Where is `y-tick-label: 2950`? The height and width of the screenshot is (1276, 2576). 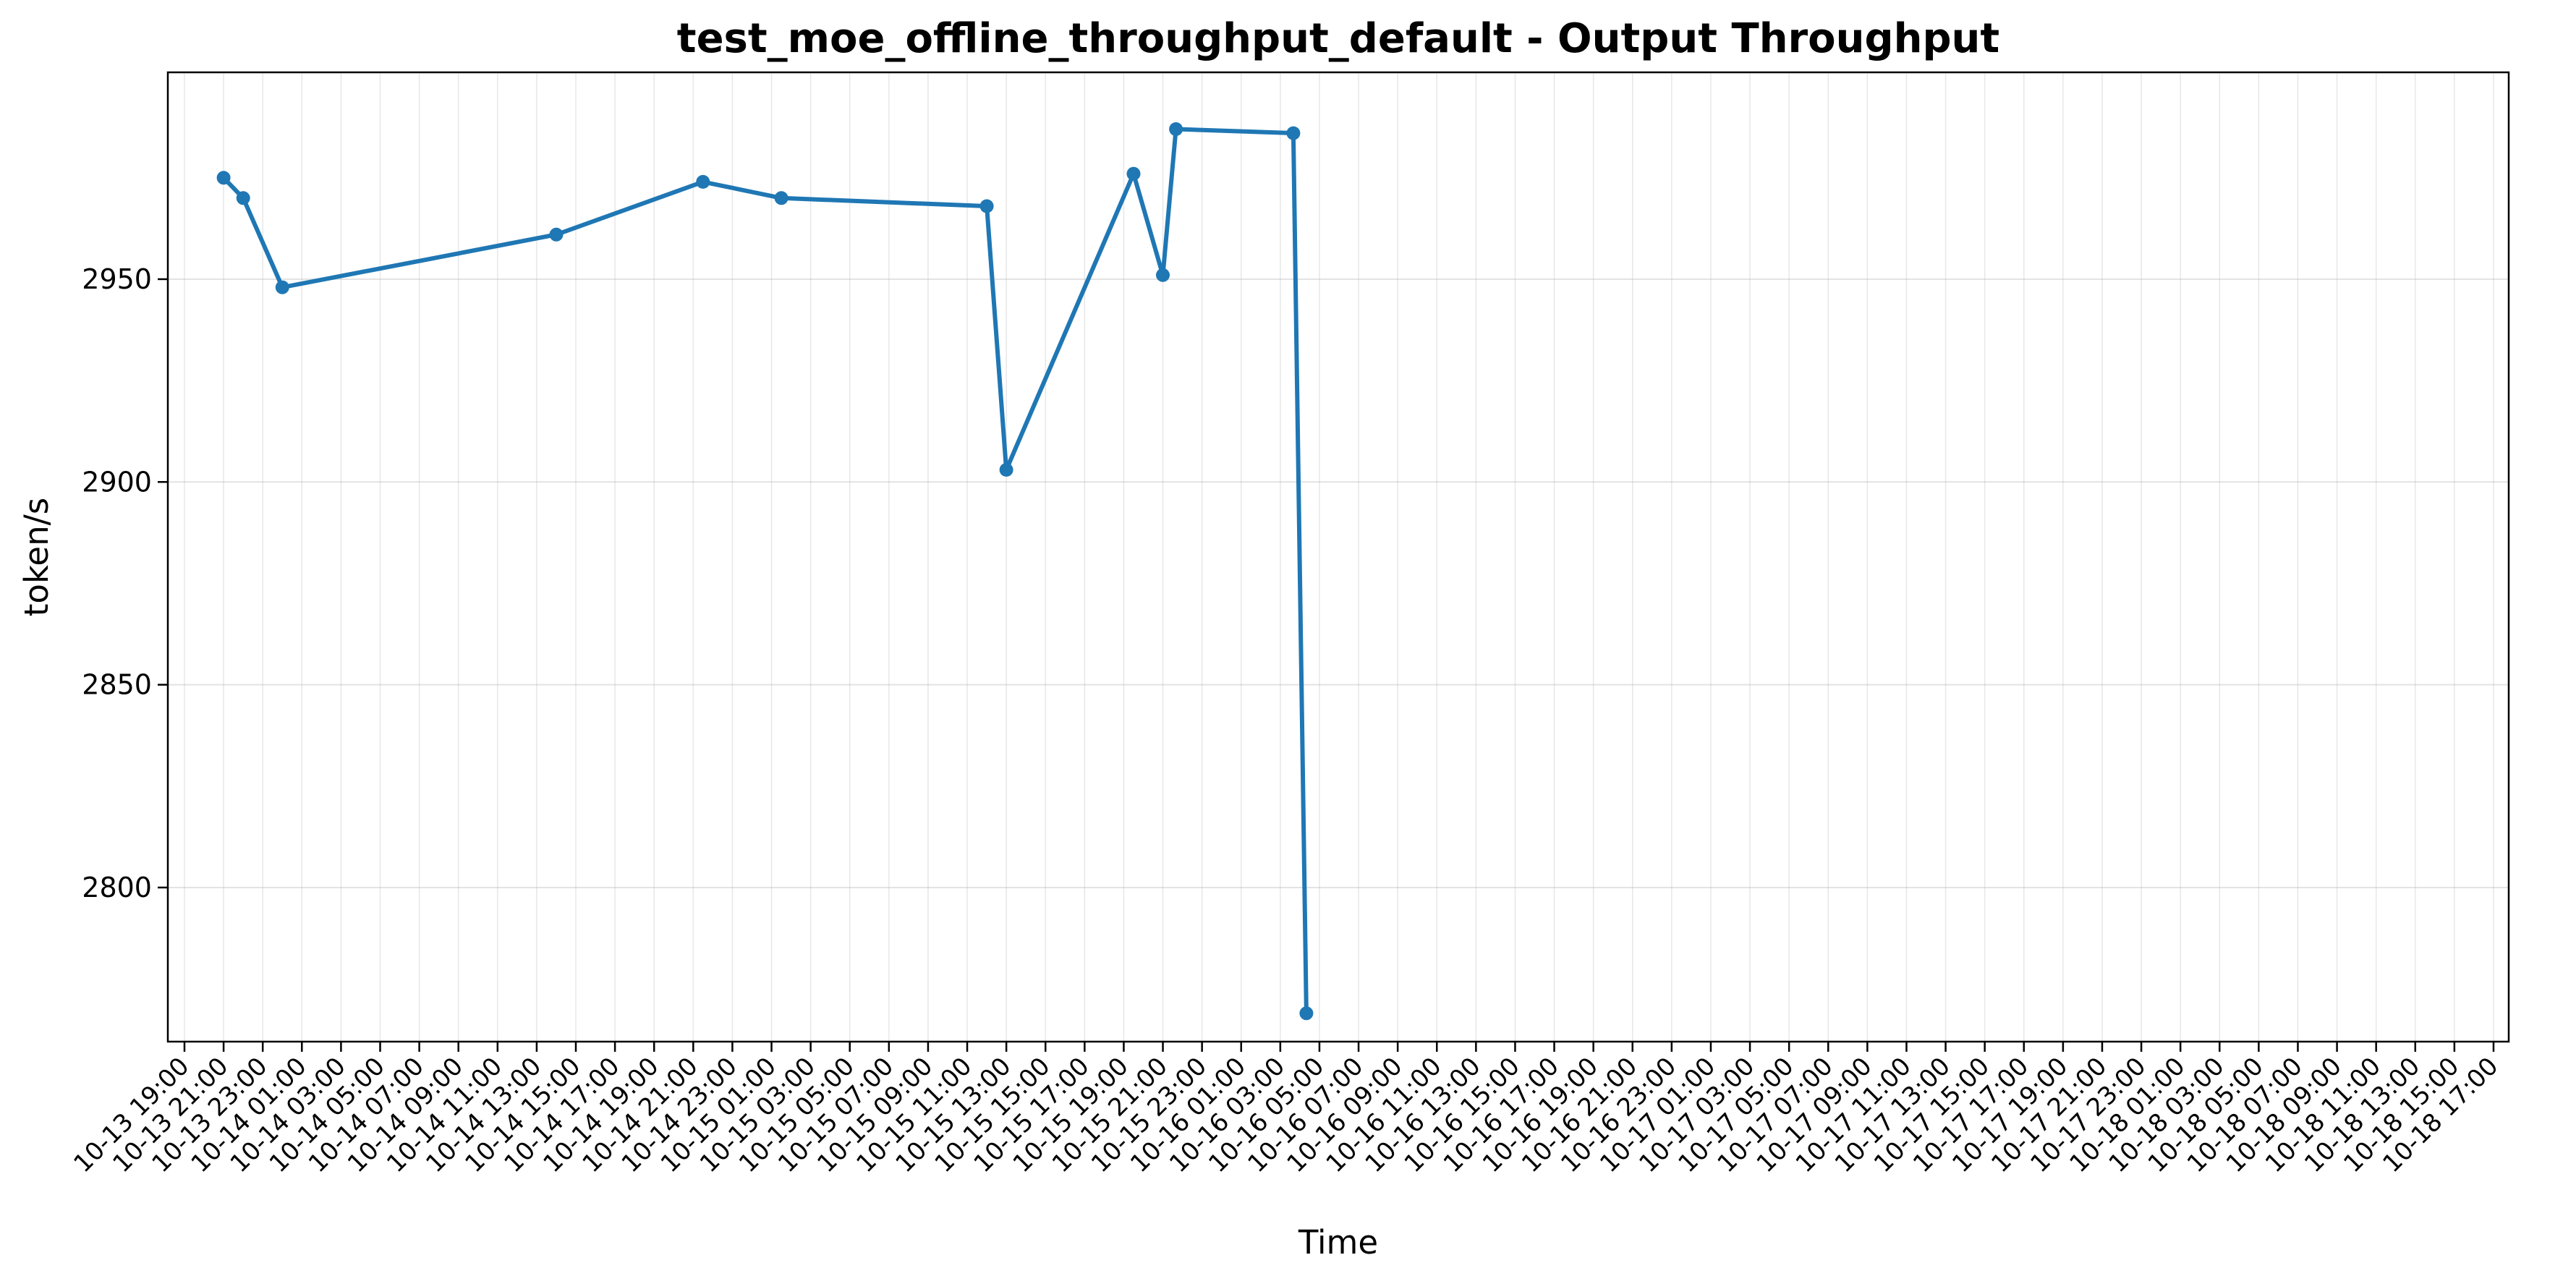
y-tick-label: 2950 is located at coordinates (117, 279).